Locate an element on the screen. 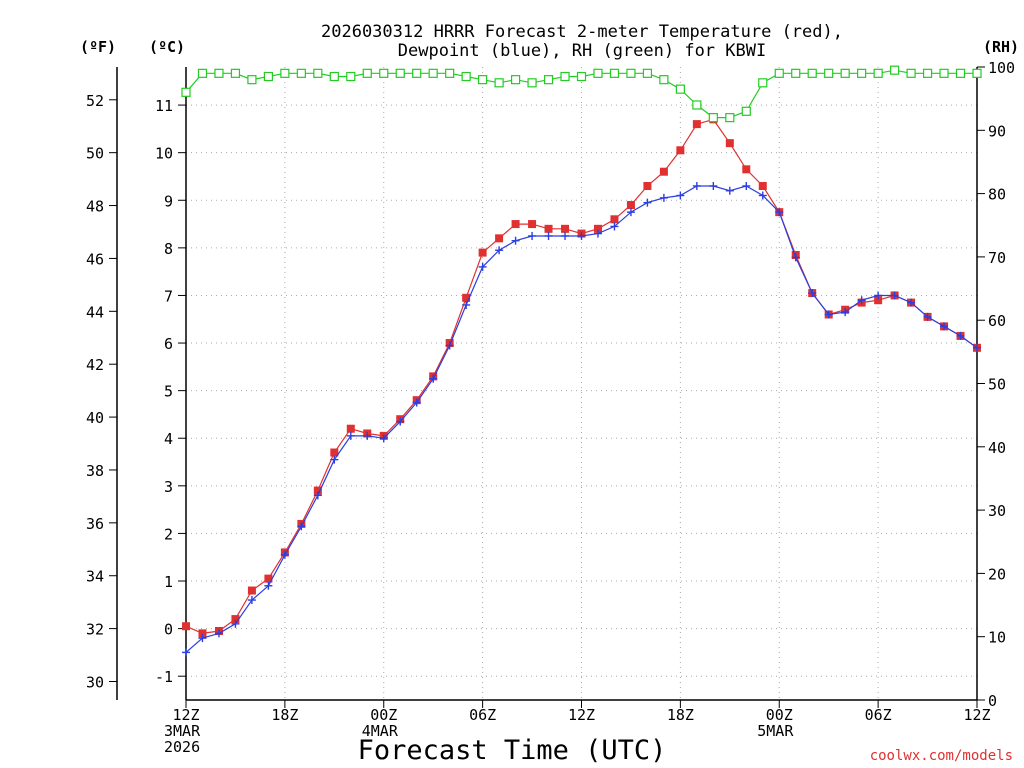 This screenshot has width=1024, height=768. fahrenheit-tick-label: 38 is located at coordinates (95, 471).